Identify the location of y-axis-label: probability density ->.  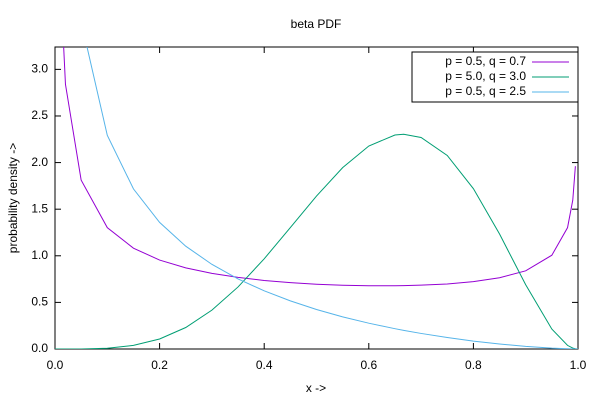
(13, 198).